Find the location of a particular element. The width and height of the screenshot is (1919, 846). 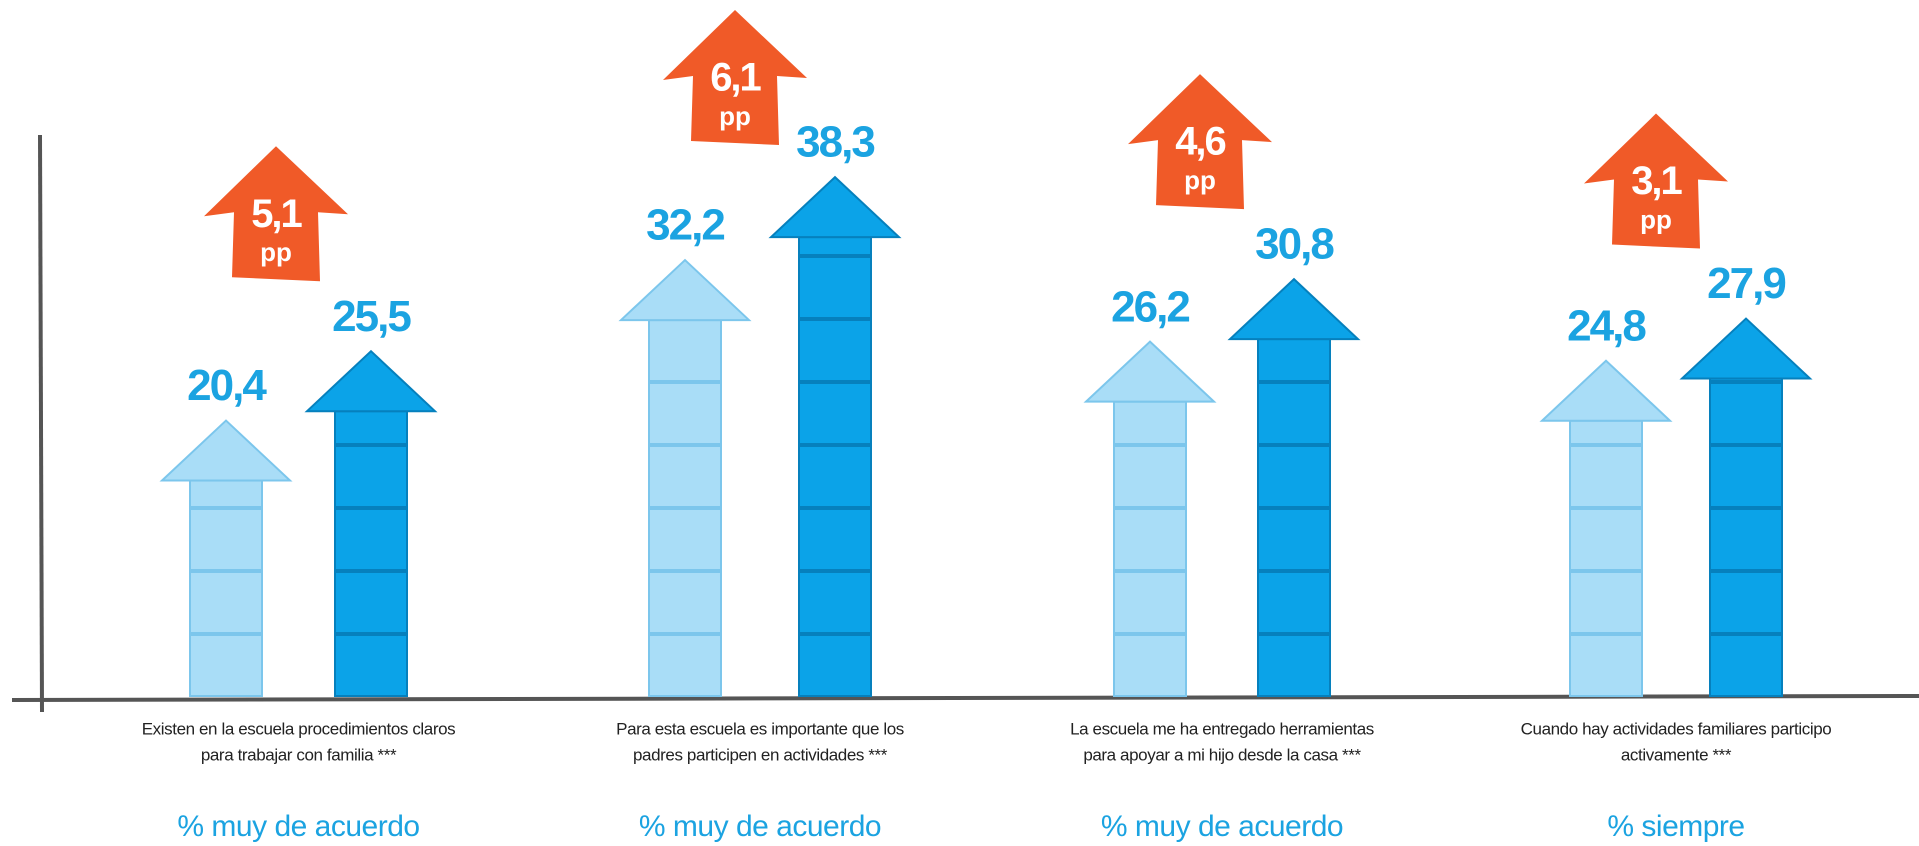

change-label: 4,6 is located at coordinates (1200, 142).